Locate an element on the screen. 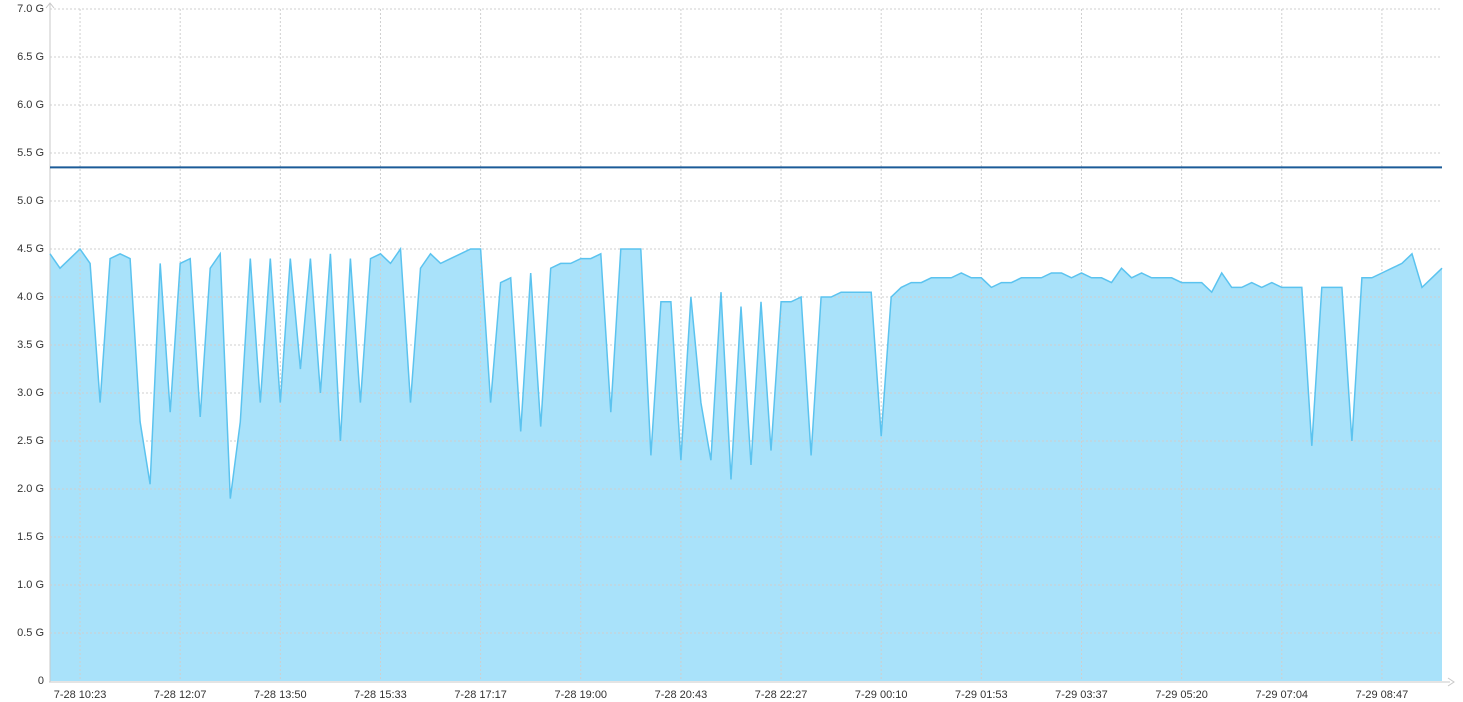  y-tick-label: 3.0 G is located at coordinates (30, 393).